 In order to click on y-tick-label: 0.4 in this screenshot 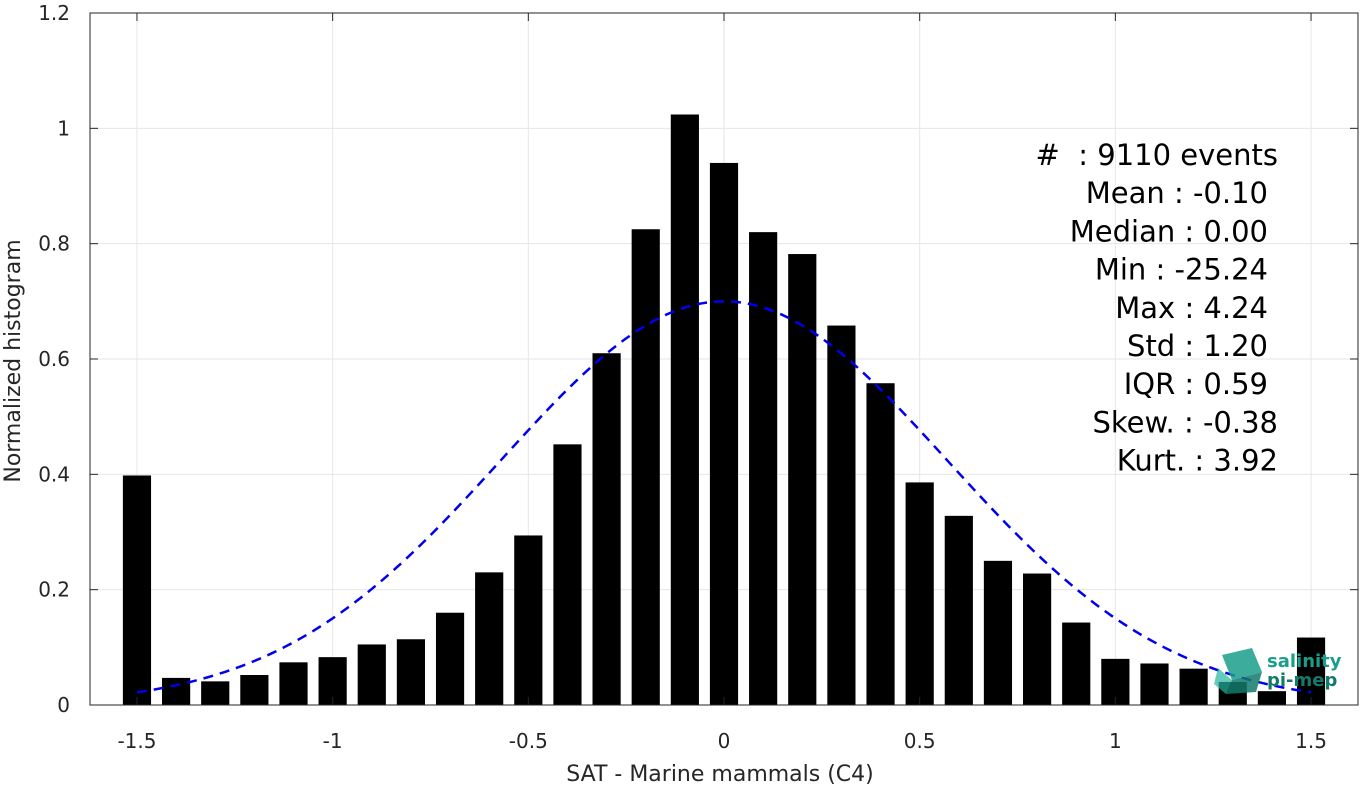, I will do `click(54, 474)`.